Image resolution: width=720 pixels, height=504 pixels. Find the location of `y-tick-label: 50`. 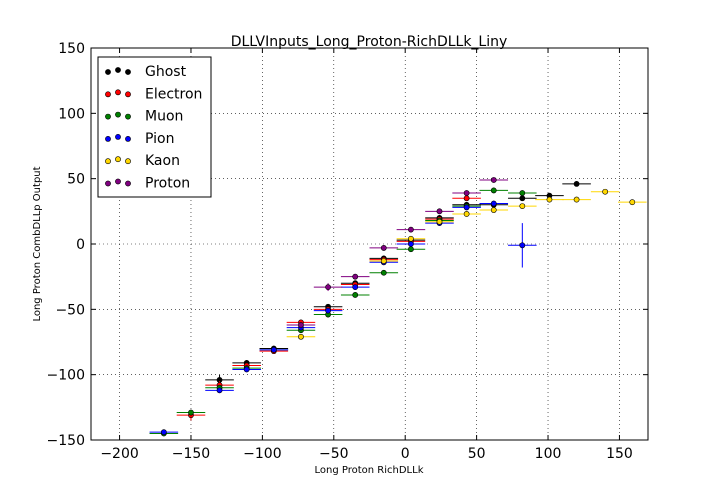

y-tick-label: 50 is located at coordinates (76, 180).